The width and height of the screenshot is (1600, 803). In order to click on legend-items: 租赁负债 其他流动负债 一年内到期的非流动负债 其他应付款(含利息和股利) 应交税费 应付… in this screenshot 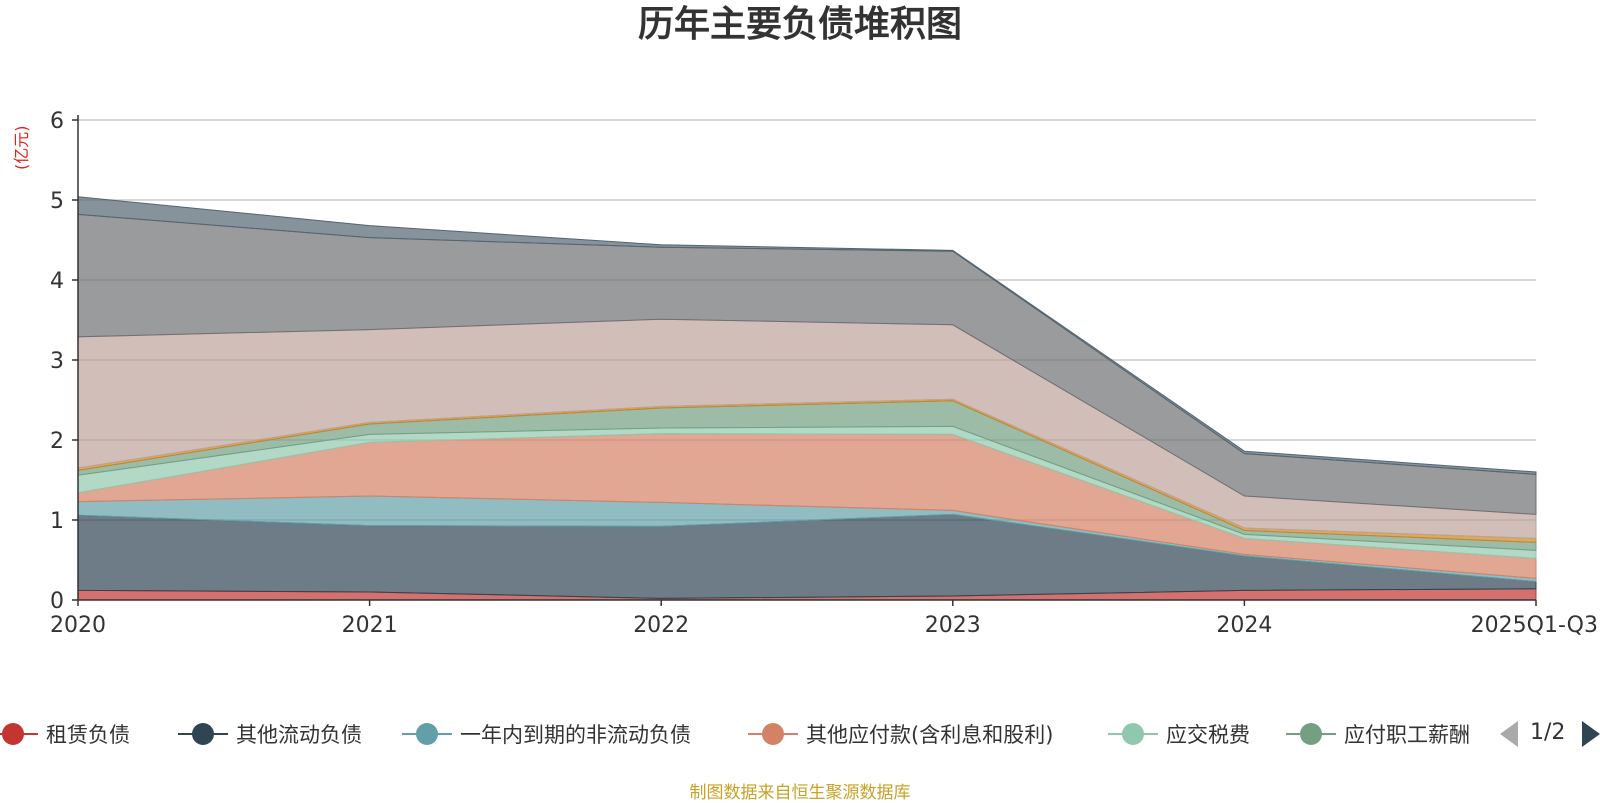, I will do `click(740, 734)`.